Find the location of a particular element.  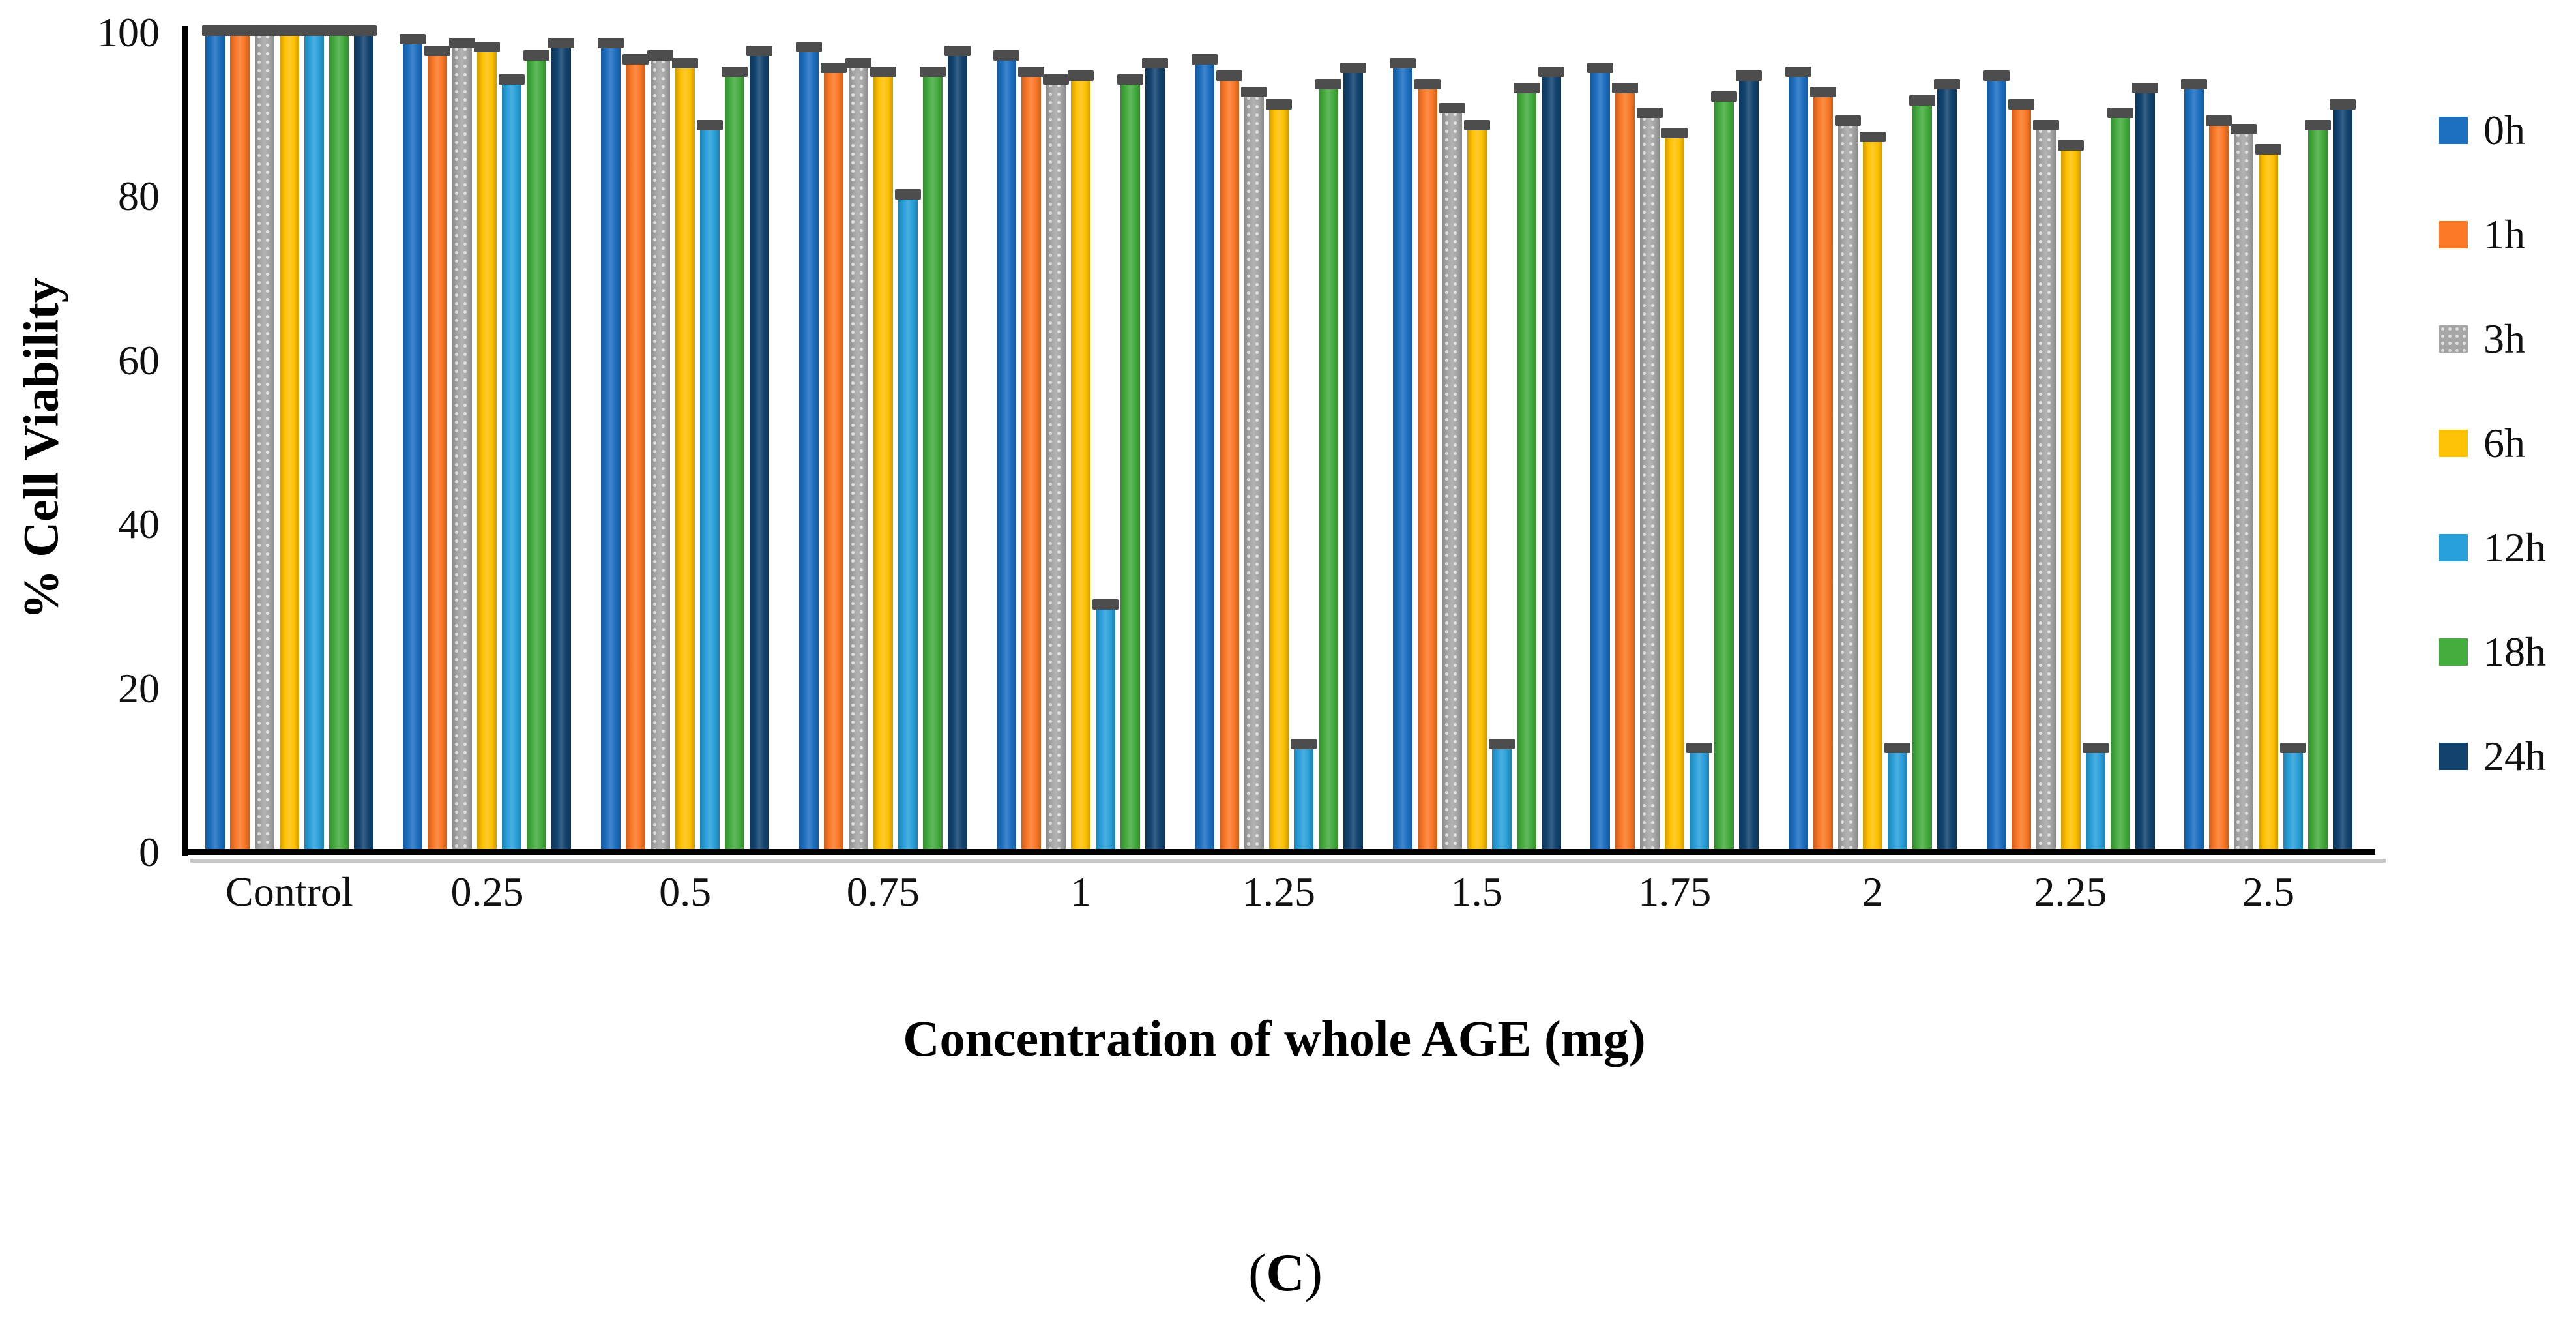

bar-0h-1.25 is located at coordinates (1205, 453).